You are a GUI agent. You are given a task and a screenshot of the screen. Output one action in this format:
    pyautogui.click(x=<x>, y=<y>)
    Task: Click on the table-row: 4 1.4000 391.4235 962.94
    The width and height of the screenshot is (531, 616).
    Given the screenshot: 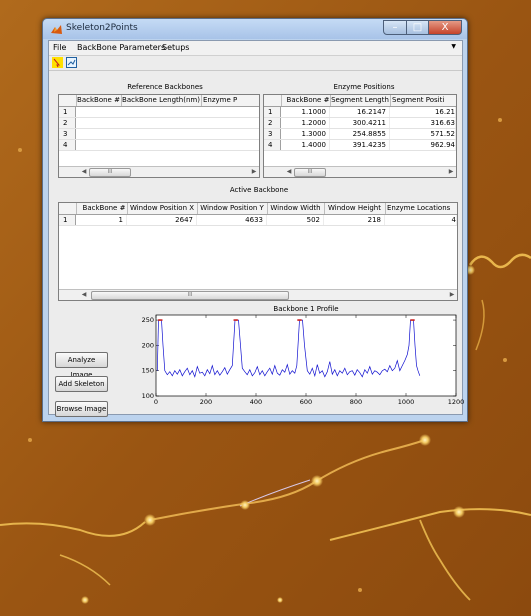 What is the action you would take?
    pyautogui.click(x=360, y=145)
    